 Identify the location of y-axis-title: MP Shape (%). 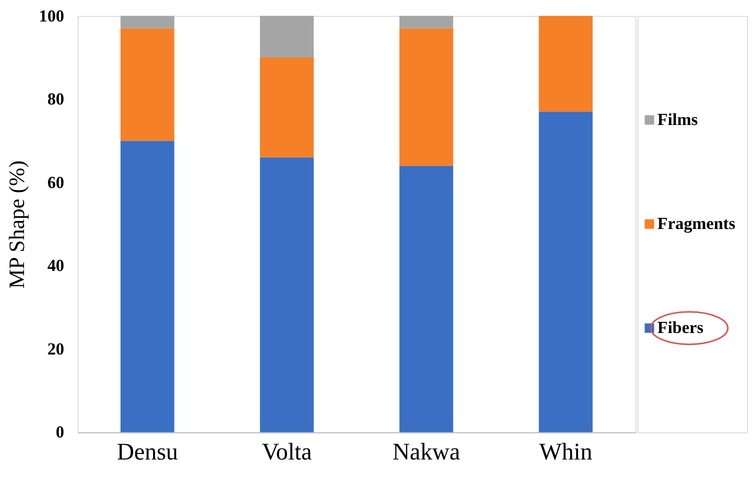
(16, 224).